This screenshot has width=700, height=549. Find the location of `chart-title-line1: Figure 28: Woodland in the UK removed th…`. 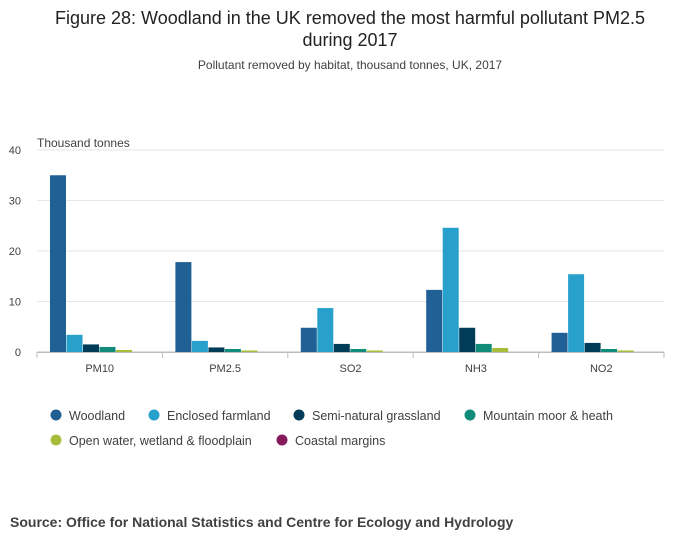

chart-title-line1: Figure 28: Woodland in the UK removed th… is located at coordinates (350, 18).